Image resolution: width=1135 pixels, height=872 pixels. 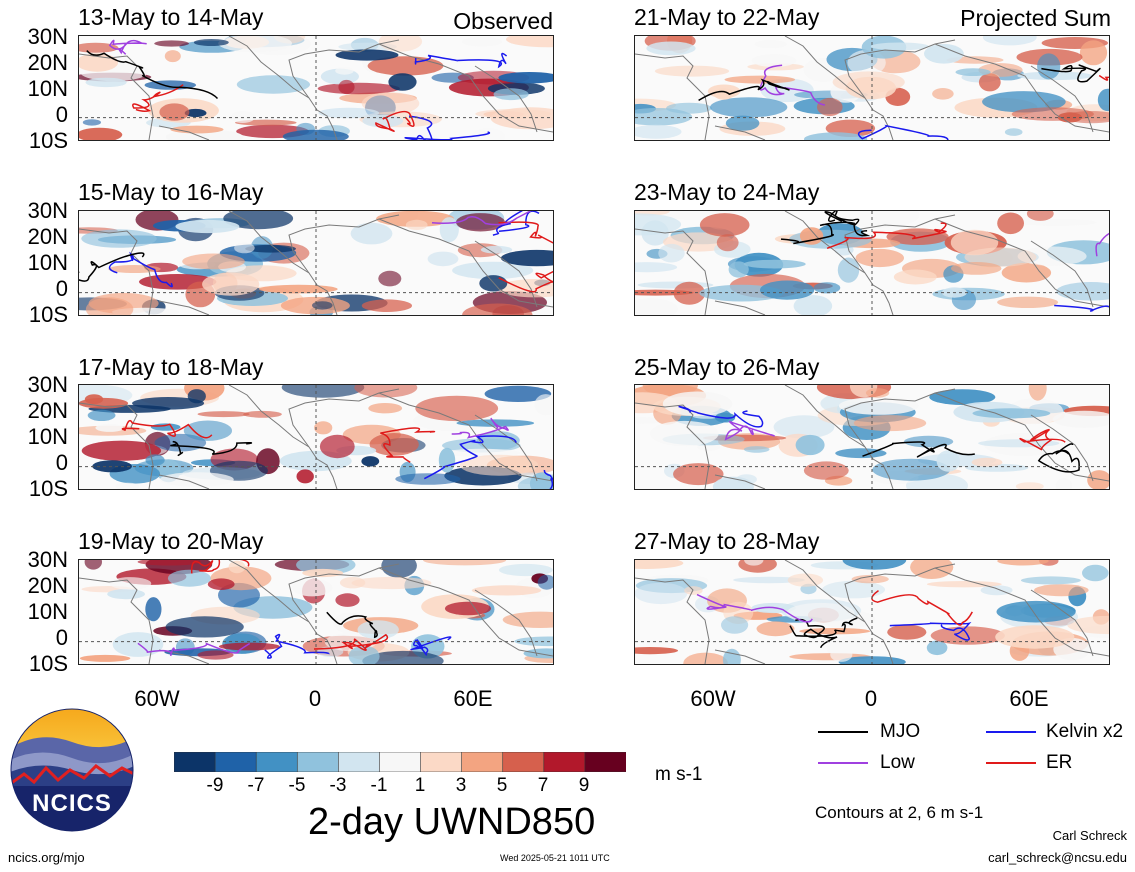 I want to click on colorbar-tick: -5, so click(x=297, y=785).